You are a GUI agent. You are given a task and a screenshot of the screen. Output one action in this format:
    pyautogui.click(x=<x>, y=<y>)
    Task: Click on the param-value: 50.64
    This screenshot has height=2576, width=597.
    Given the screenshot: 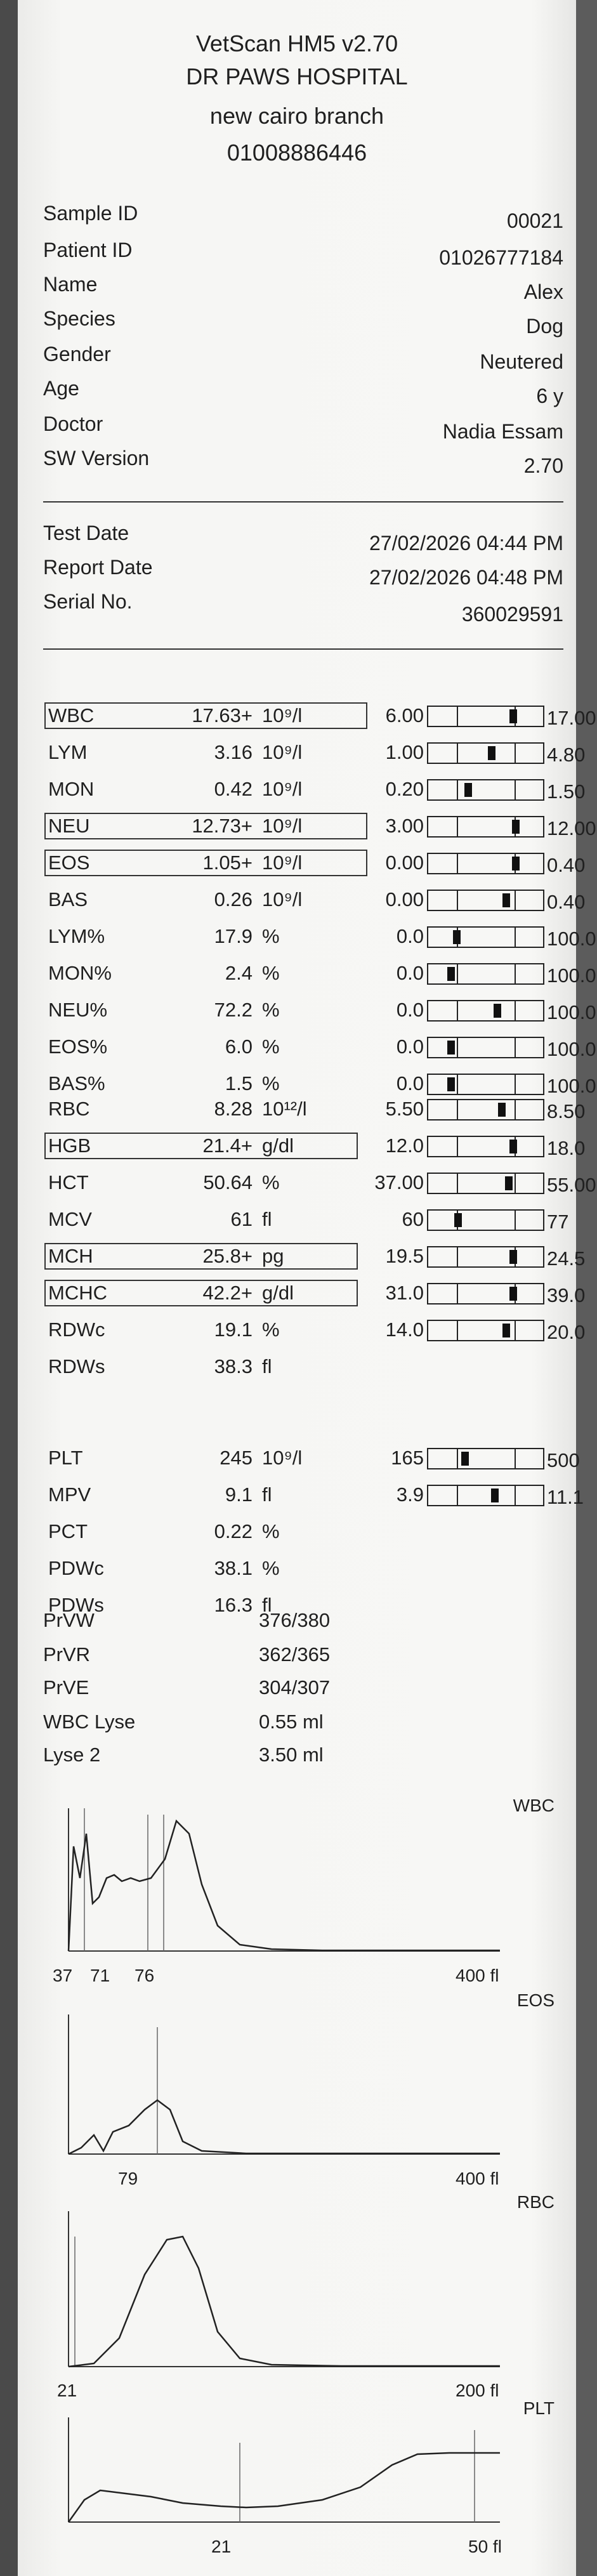 What is the action you would take?
    pyautogui.click(x=211, y=1182)
    